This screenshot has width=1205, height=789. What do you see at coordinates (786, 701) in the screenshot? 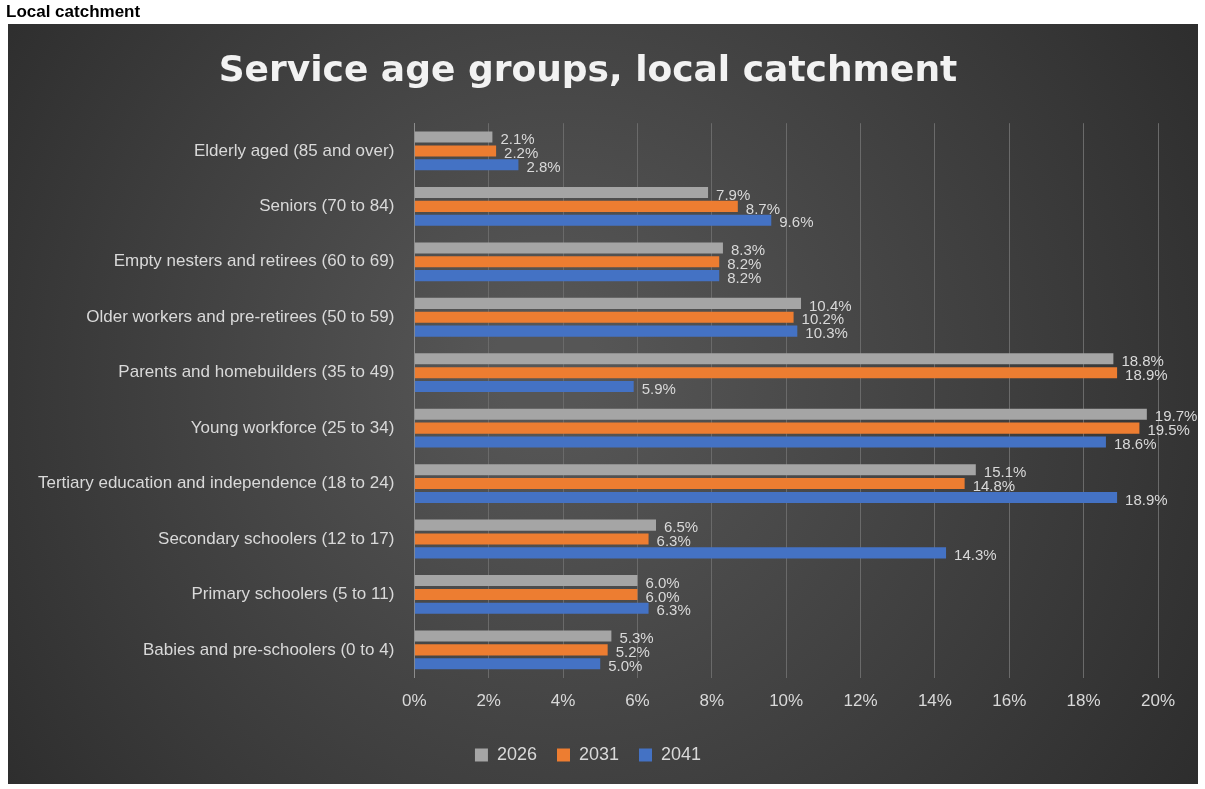
I see `x-tick-label: 10%` at bounding box center [786, 701].